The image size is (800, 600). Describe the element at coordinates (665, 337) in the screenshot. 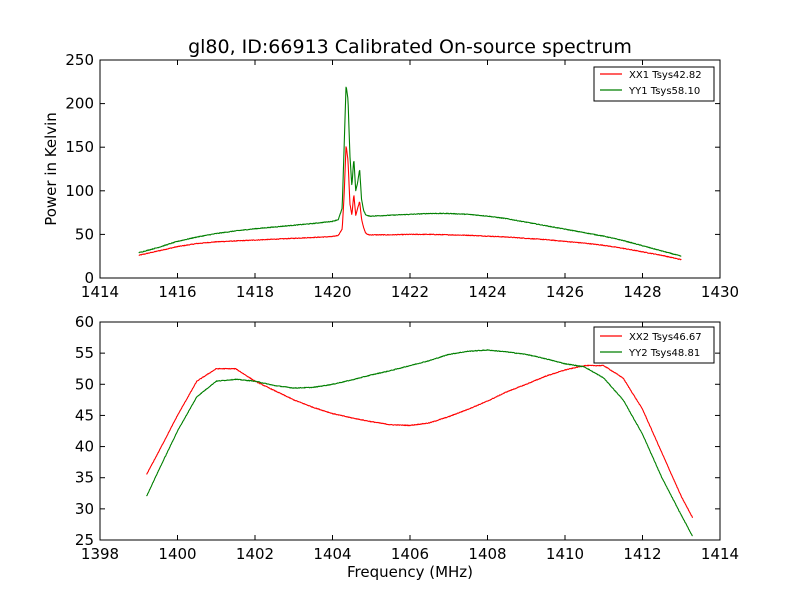

I see `bottom-legend-label-xx2: XX2 Tsys46.67` at that location.